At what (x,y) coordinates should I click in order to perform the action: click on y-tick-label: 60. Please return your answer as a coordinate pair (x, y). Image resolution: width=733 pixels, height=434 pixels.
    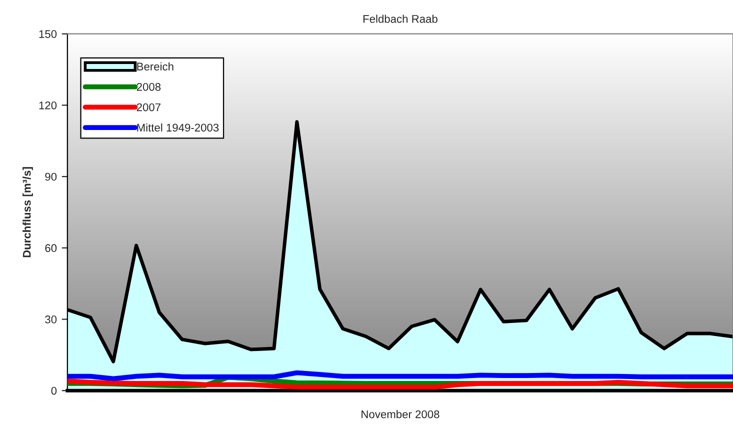
    Looking at the image, I should click on (51, 248).